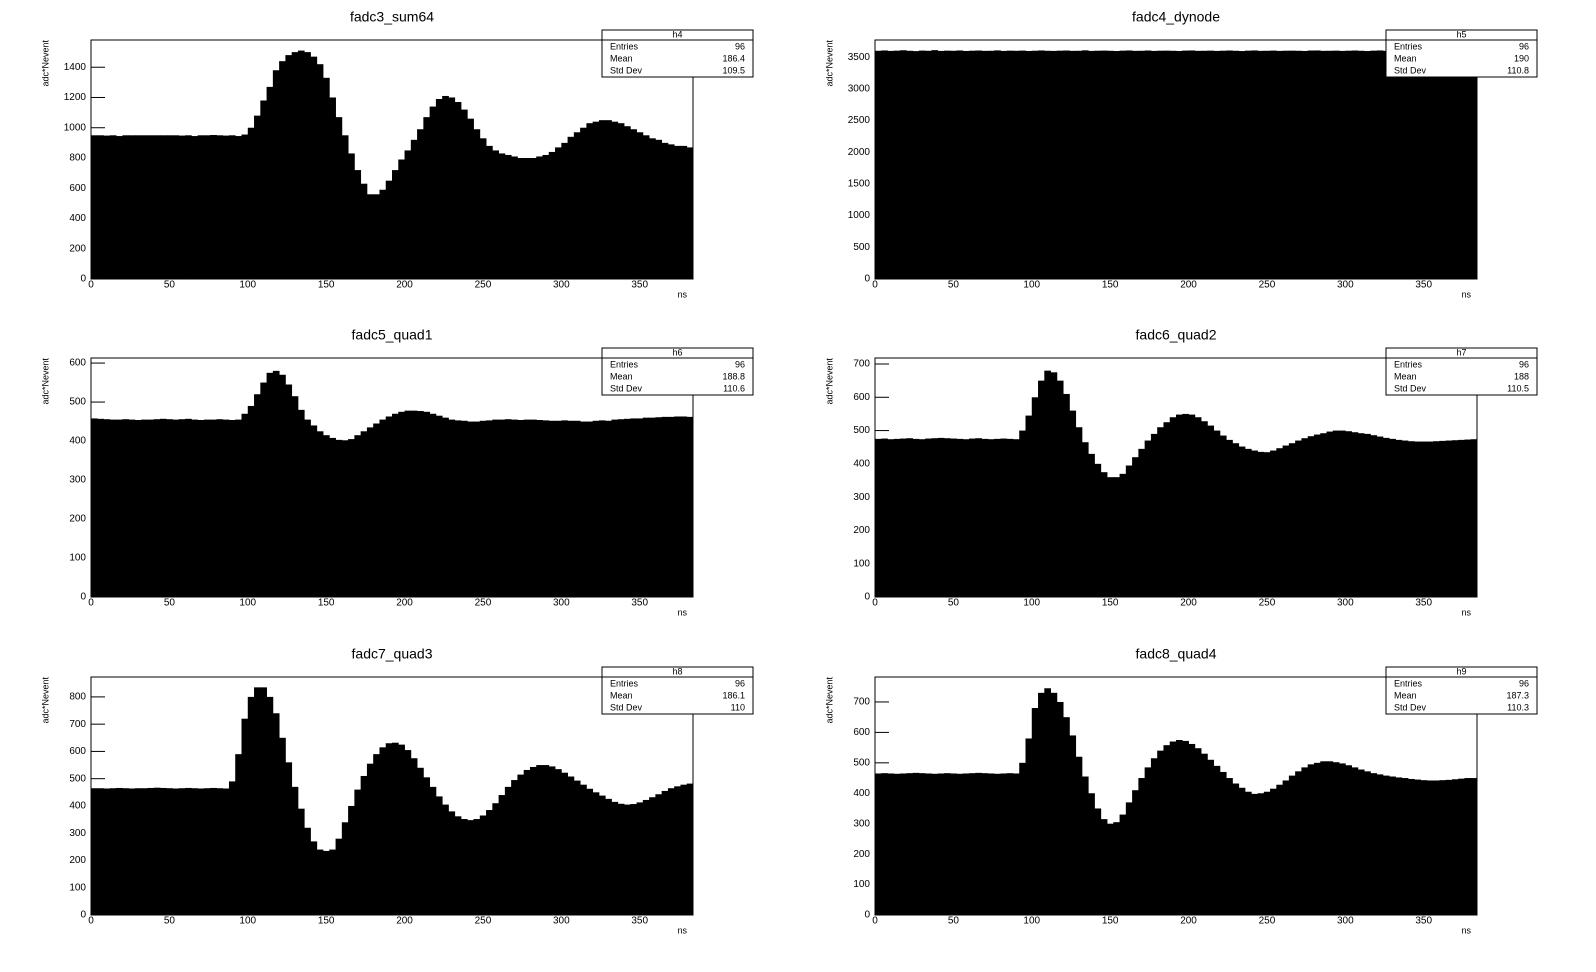 The width and height of the screenshot is (1596, 972). Describe the element at coordinates (404, 603) in the screenshot. I see `x-tick-label: 200` at that location.